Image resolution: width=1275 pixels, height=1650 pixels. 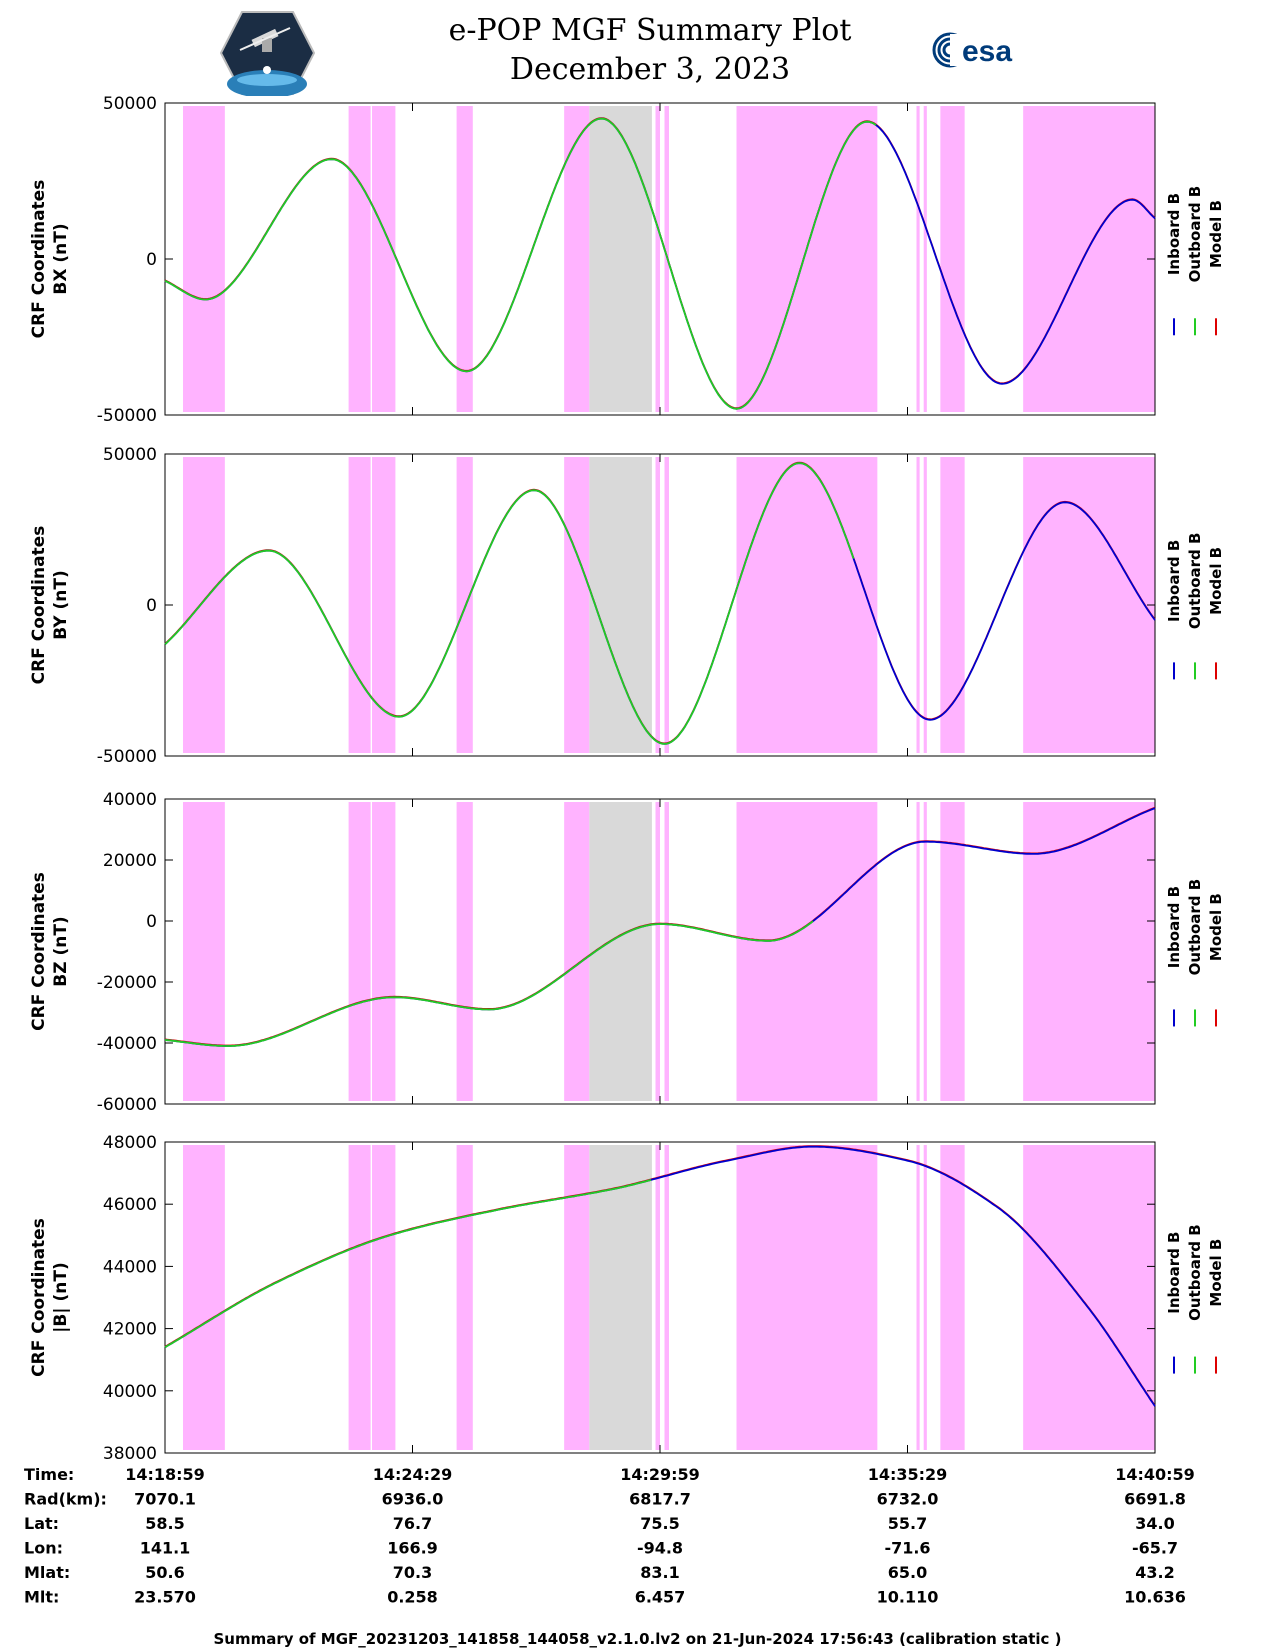 What do you see at coordinates (660, 1548) in the screenshot?
I see `ephemeris-value: -94.8` at bounding box center [660, 1548].